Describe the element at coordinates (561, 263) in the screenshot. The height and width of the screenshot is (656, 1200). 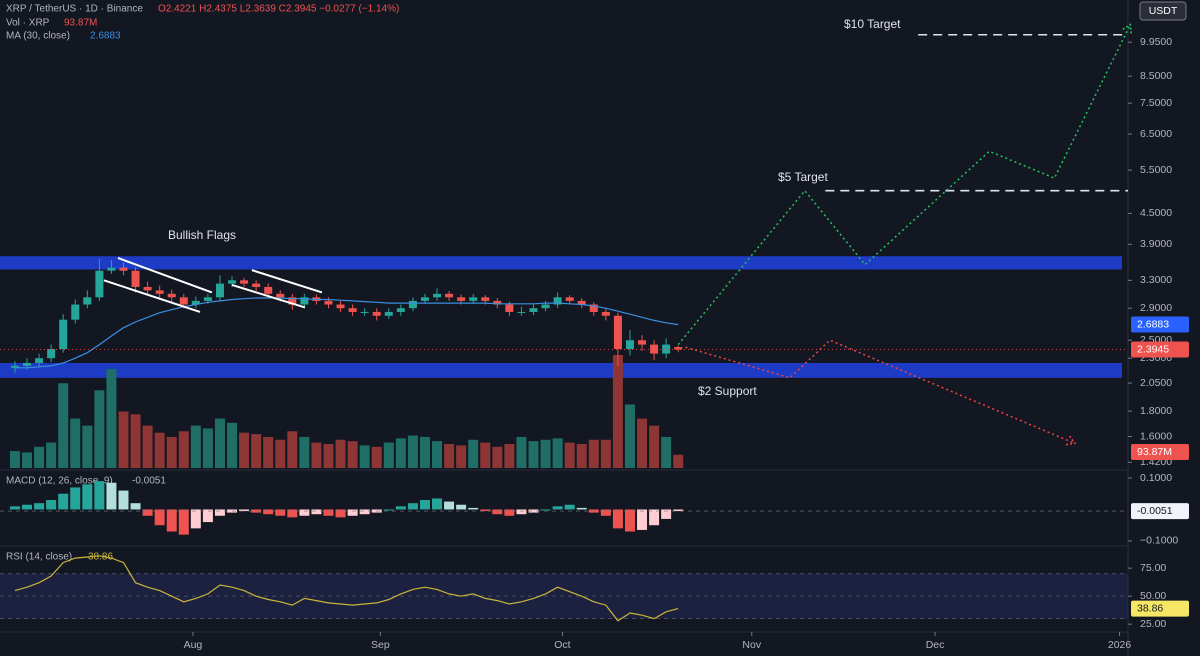
I see `support-resistance-zone` at that location.